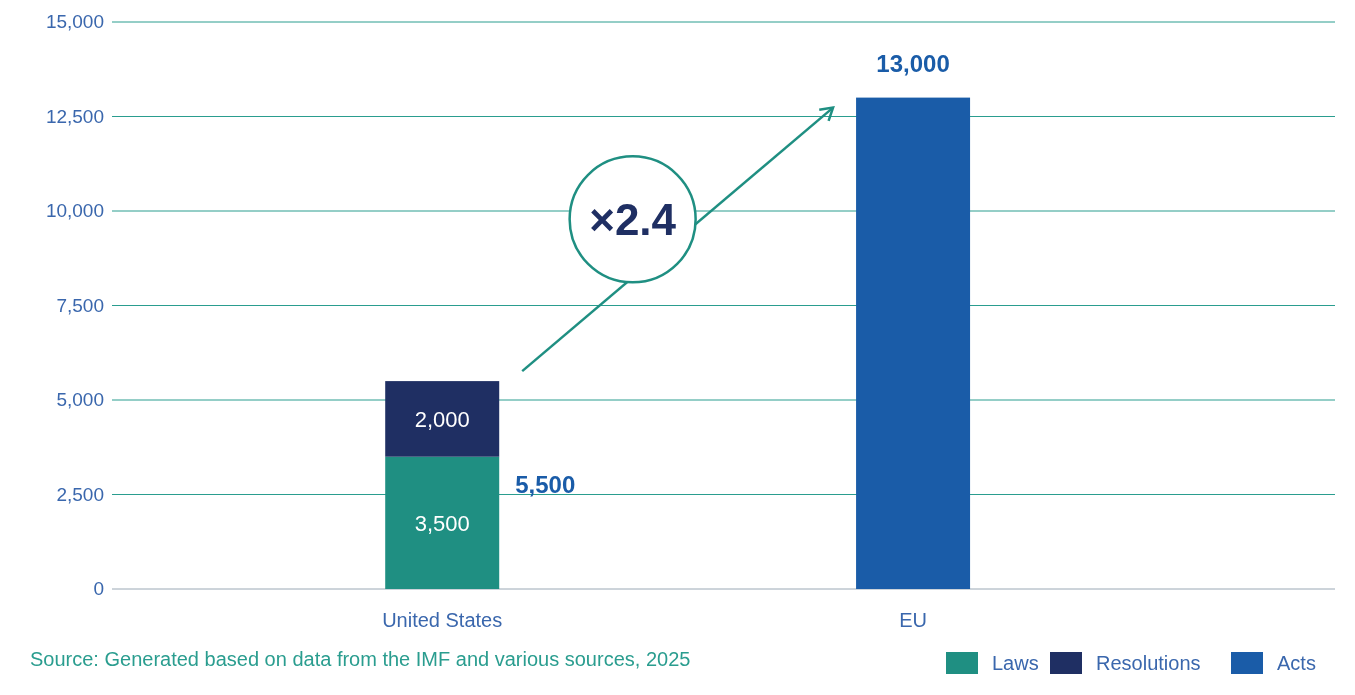 Image resolution: width=1355 pixels, height=695 pixels. Describe the element at coordinates (442, 523) in the screenshot. I see `data-label: 3,500` at that location.